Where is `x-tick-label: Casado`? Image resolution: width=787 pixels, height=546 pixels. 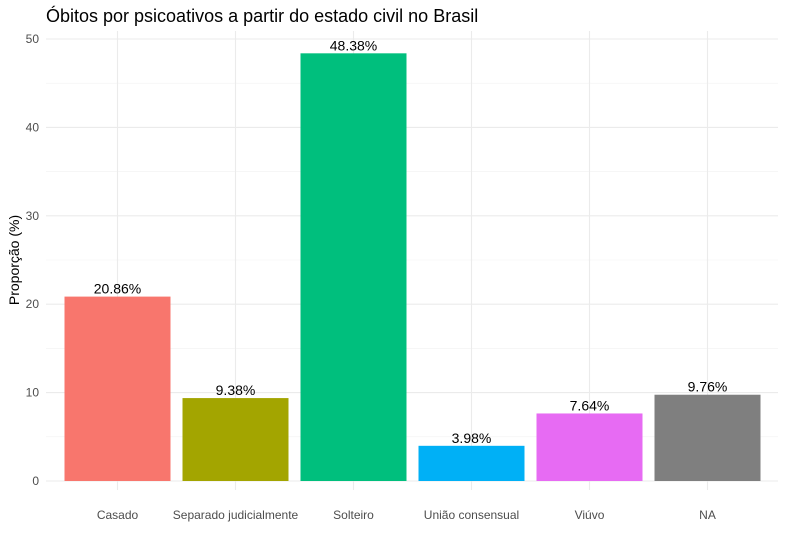
x-tick-label: Casado is located at coordinates (118, 515).